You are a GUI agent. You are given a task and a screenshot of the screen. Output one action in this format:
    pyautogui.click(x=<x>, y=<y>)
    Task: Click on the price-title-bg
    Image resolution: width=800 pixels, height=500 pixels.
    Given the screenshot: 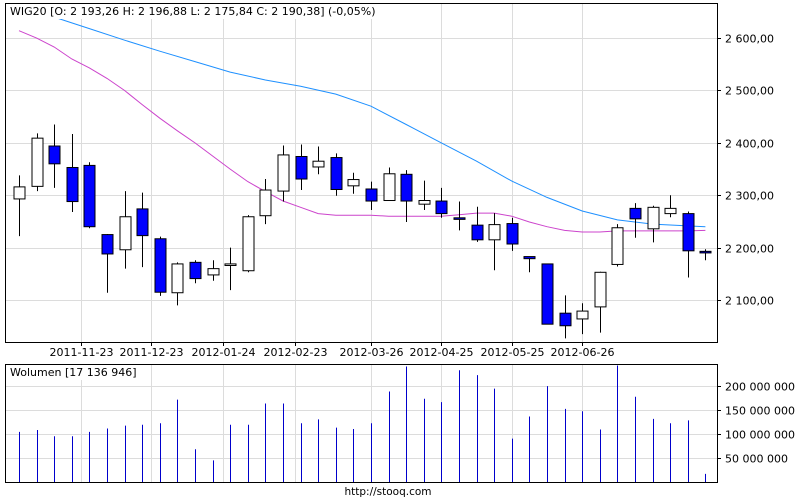 What is the action you would take?
    pyautogui.click(x=193, y=11)
    